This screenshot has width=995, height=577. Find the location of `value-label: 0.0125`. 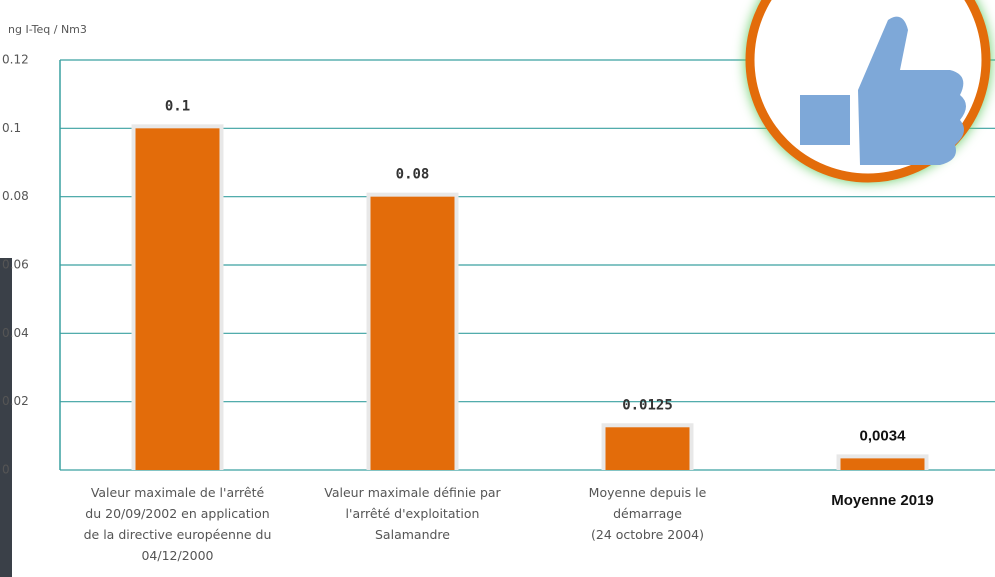

value-label: 0.0125 is located at coordinates (647, 405).